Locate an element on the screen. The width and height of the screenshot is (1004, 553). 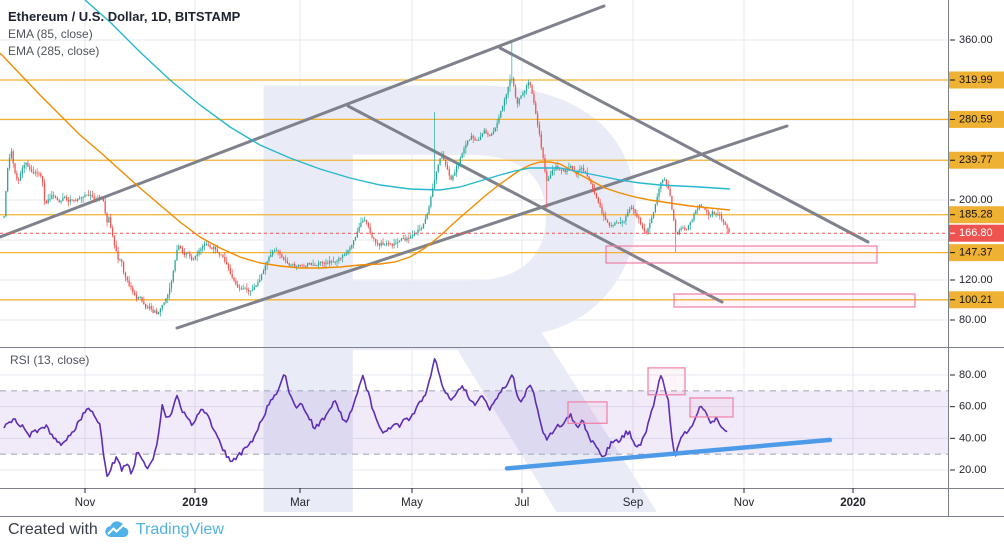
price-level-chip-label: 239.77 is located at coordinates (976, 160).